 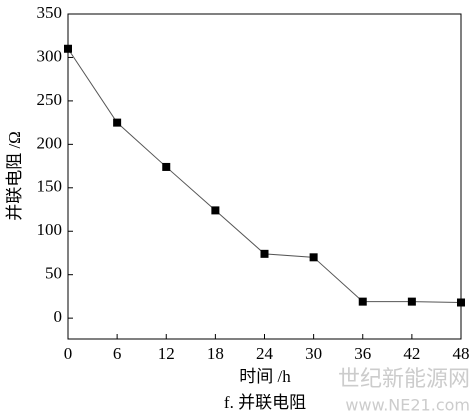 What do you see at coordinates (265, 353) in the screenshot?
I see `x-tick-label: 24` at bounding box center [265, 353].